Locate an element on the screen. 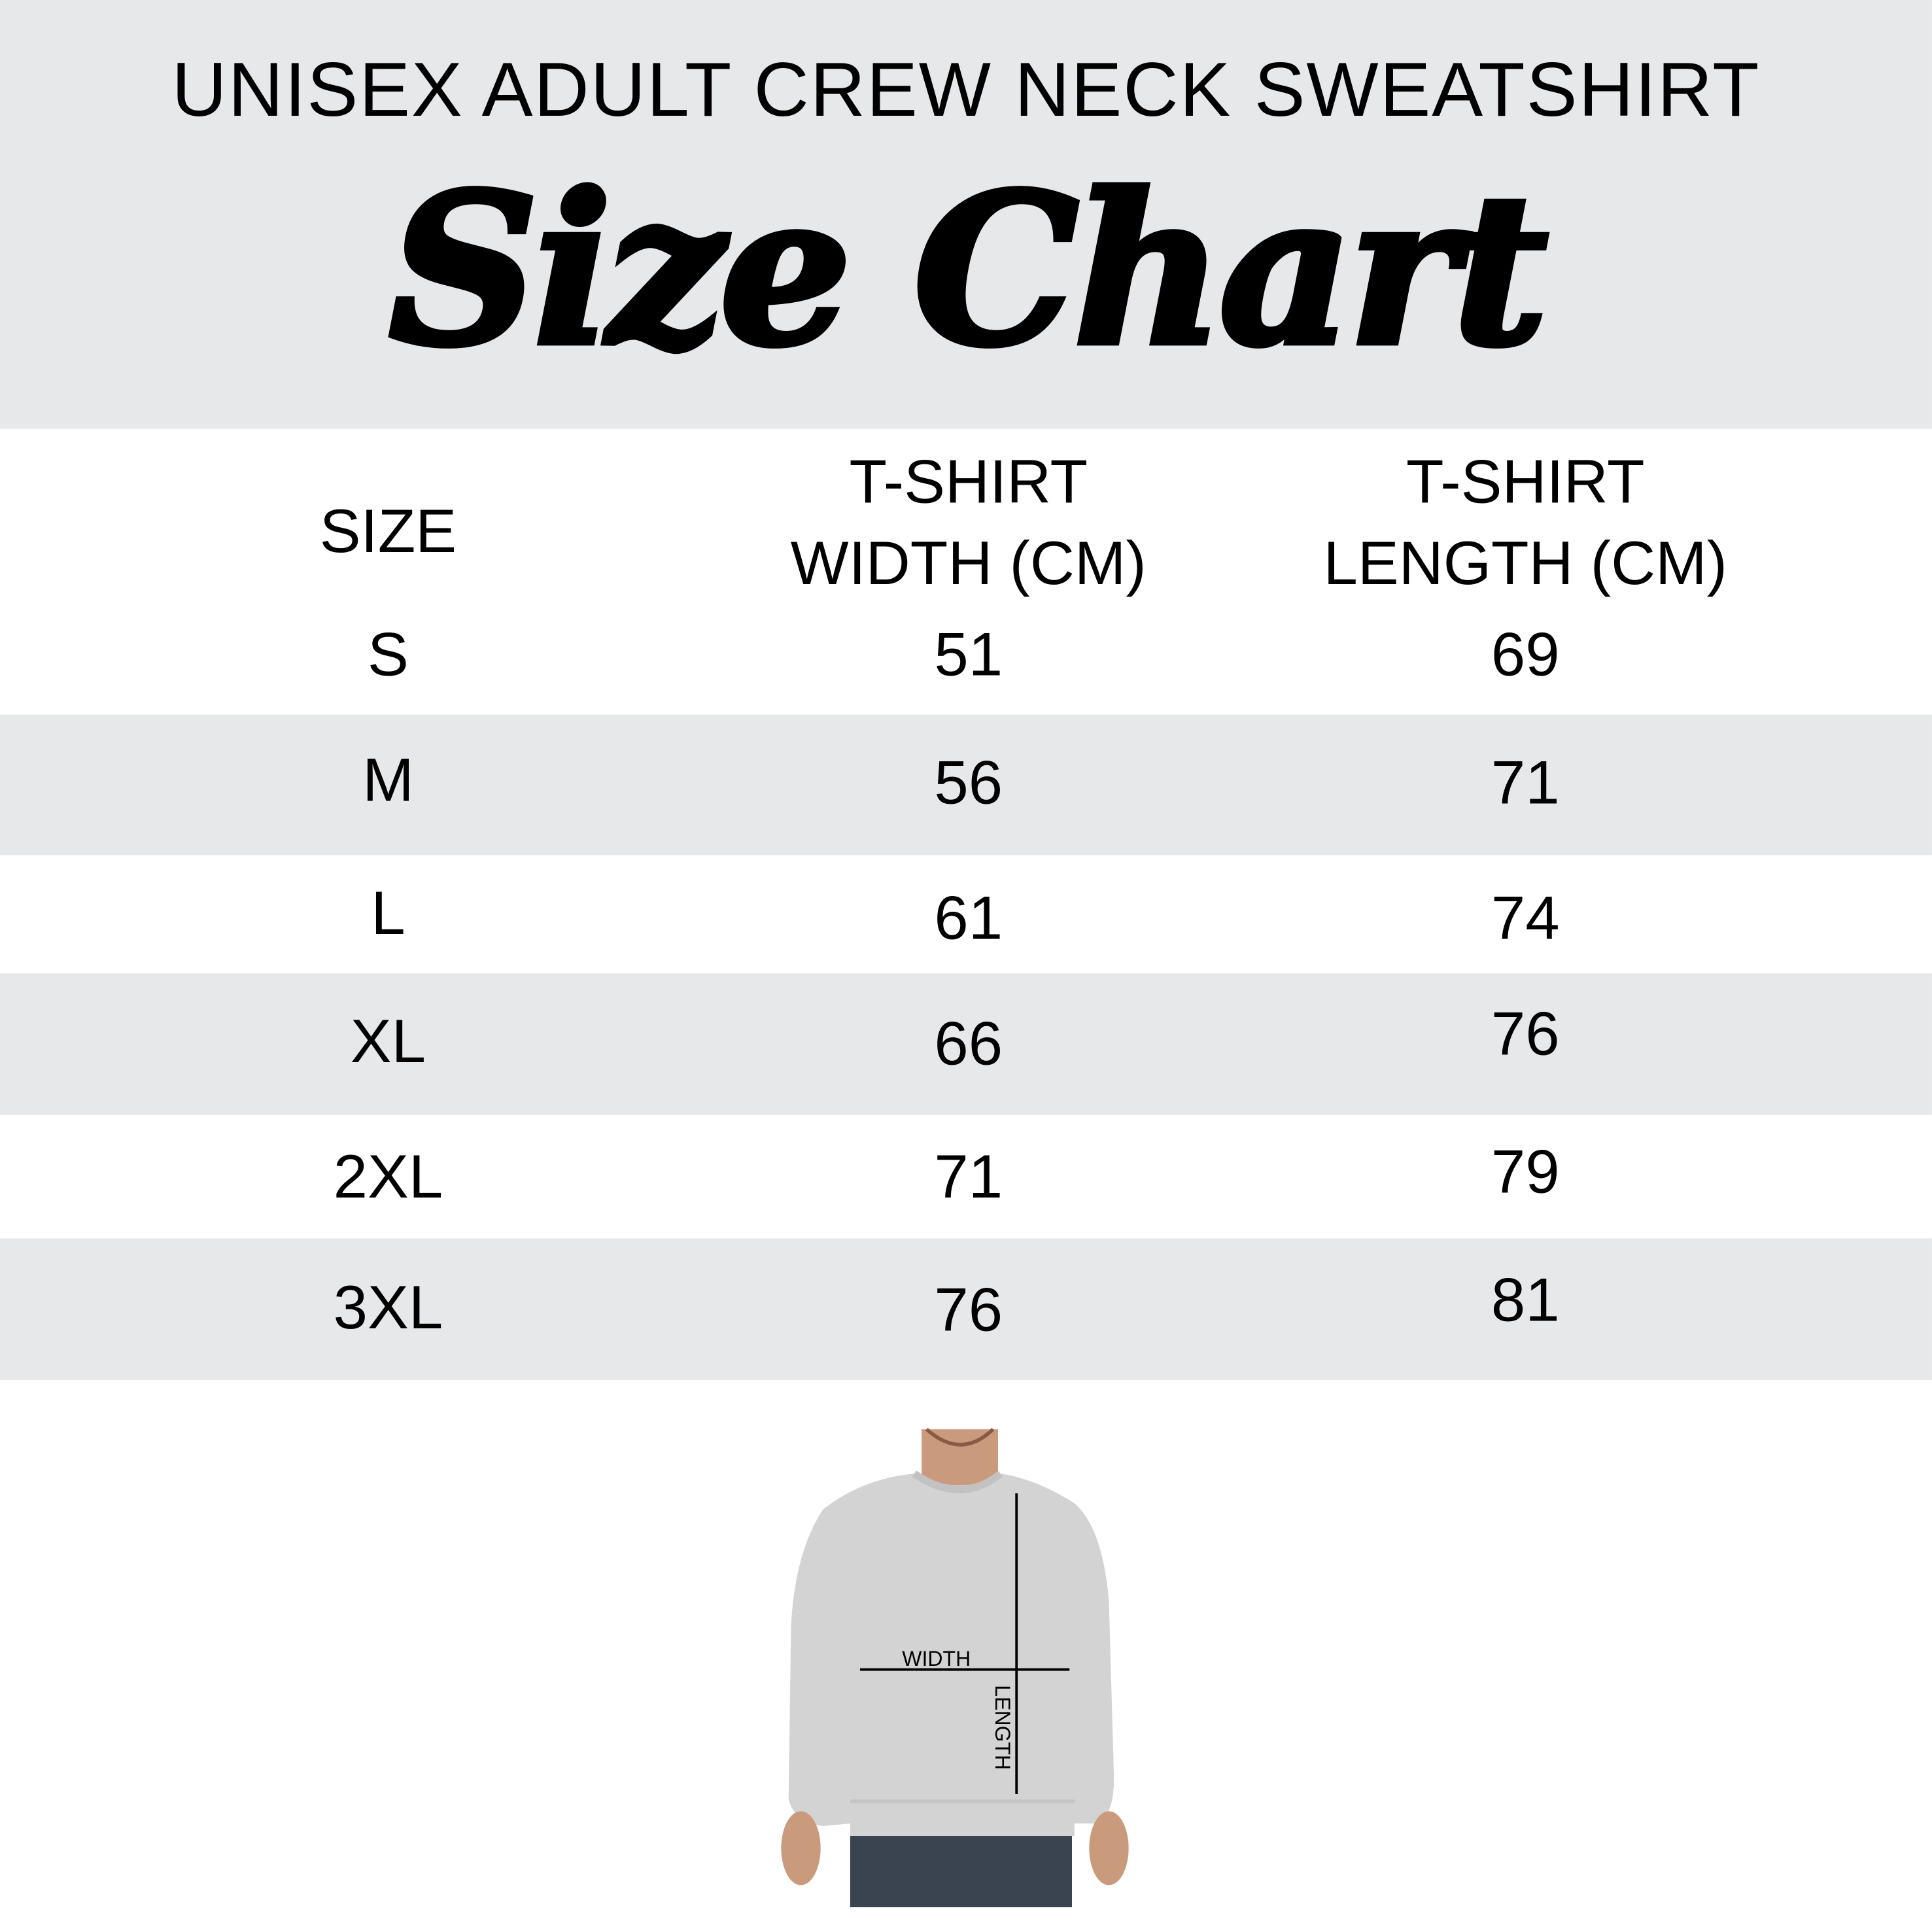 The image size is (1932, 1932). sweatshirt-model-photo: WIDTH LENGTH is located at coordinates (955, 1668).